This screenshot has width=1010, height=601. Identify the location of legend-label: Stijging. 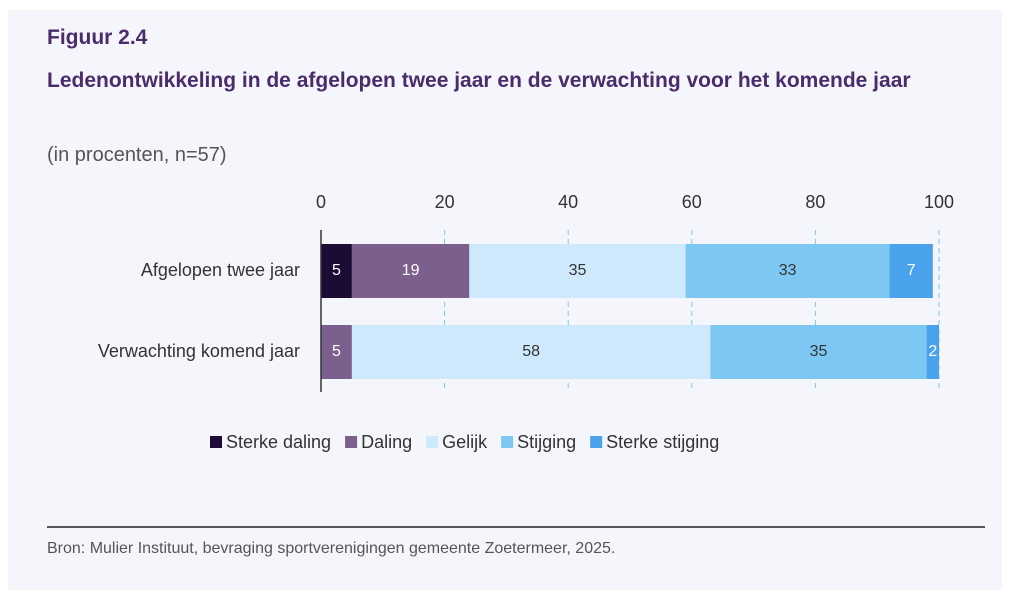
(546, 442).